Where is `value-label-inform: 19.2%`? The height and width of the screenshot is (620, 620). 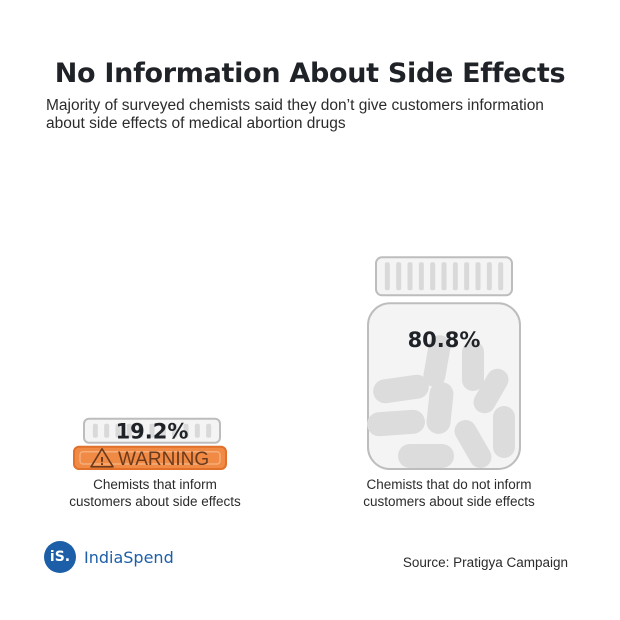
value-label-inform: 19.2% is located at coordinates (152, 432).